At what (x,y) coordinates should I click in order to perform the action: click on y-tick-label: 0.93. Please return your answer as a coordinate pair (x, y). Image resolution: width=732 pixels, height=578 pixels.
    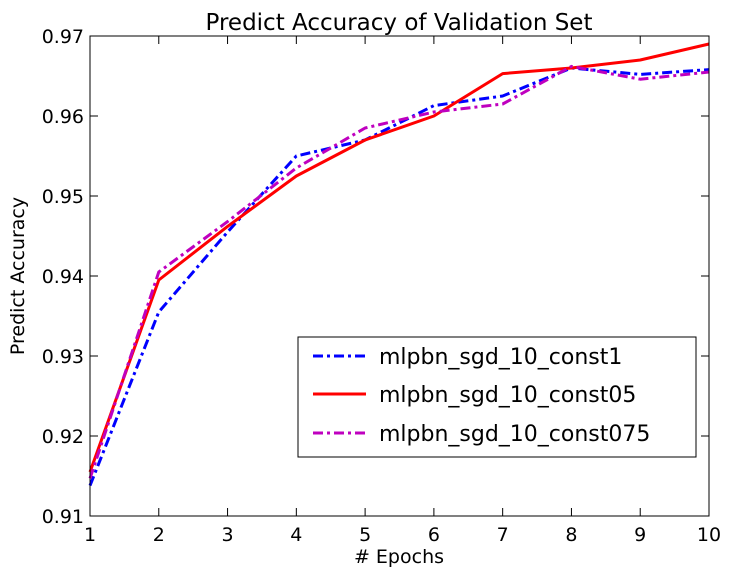
    Looking at the image, I should click on (63, 357).